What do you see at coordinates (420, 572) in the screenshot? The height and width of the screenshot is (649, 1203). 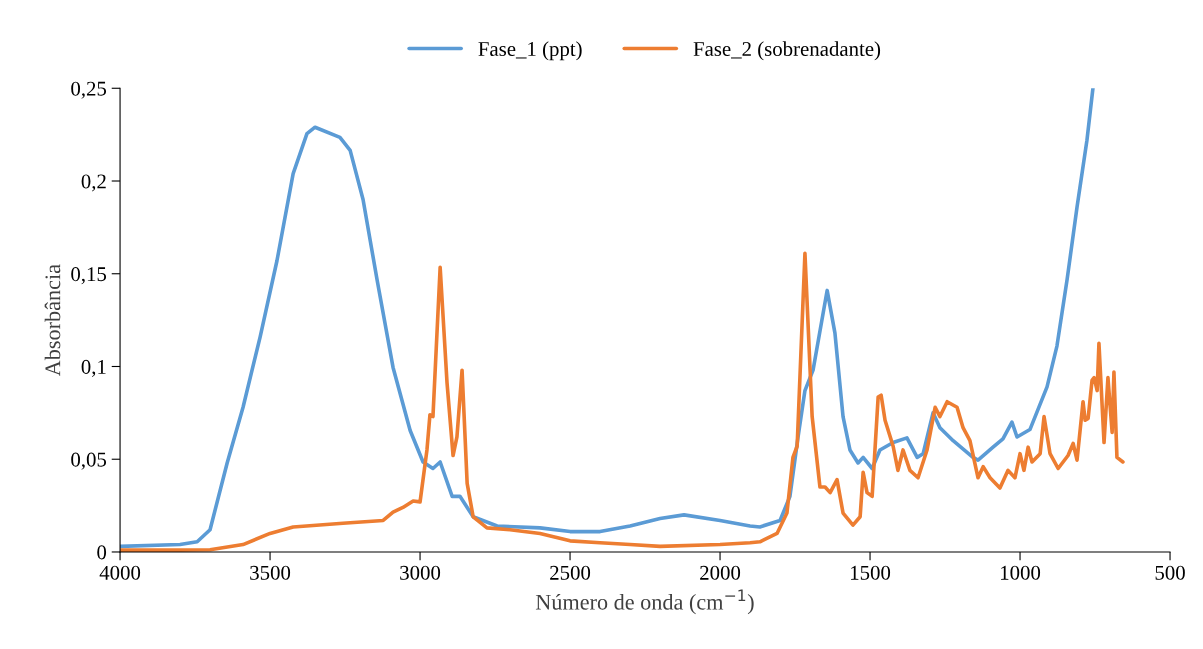 I see `x-tick-label: 3000` at bounding box center [420, 572].